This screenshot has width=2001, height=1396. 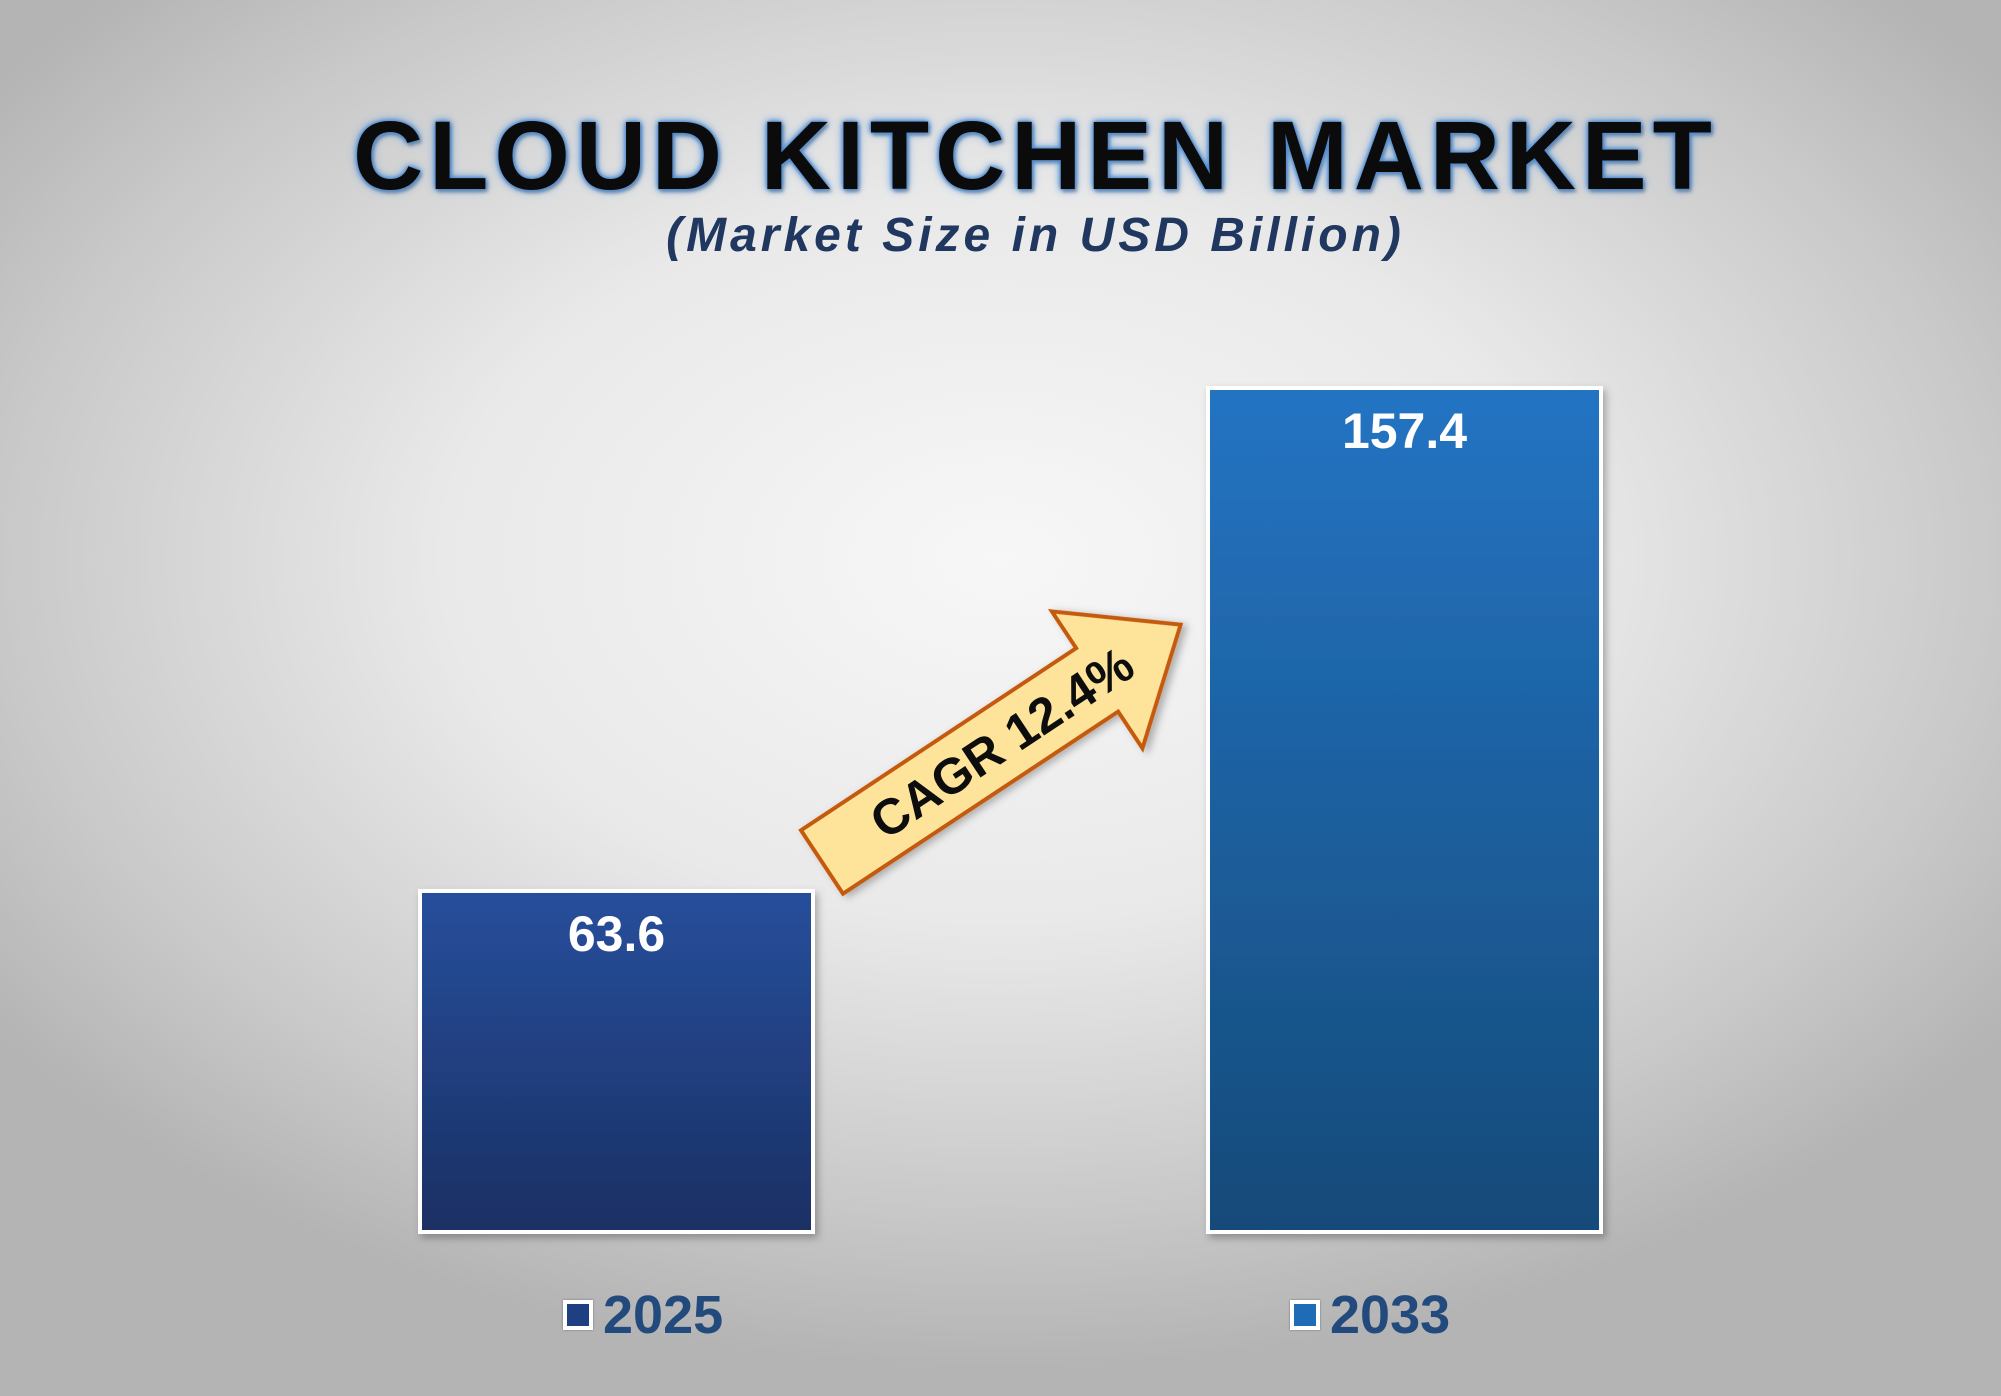 I want to click on cagr-arrow-shape, so click(x=991, y=753).